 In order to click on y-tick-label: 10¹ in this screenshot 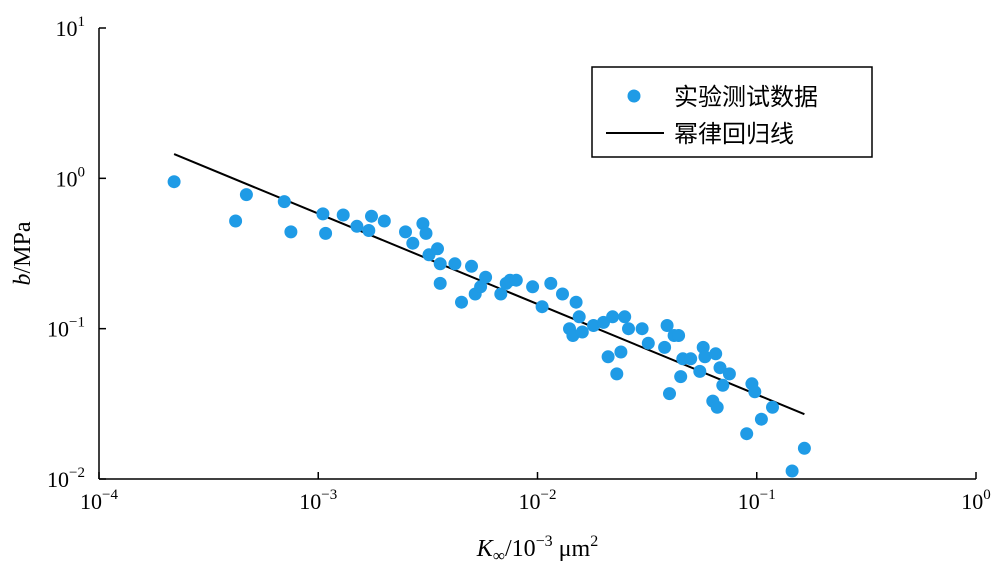, I will do `click(71, 27)`.